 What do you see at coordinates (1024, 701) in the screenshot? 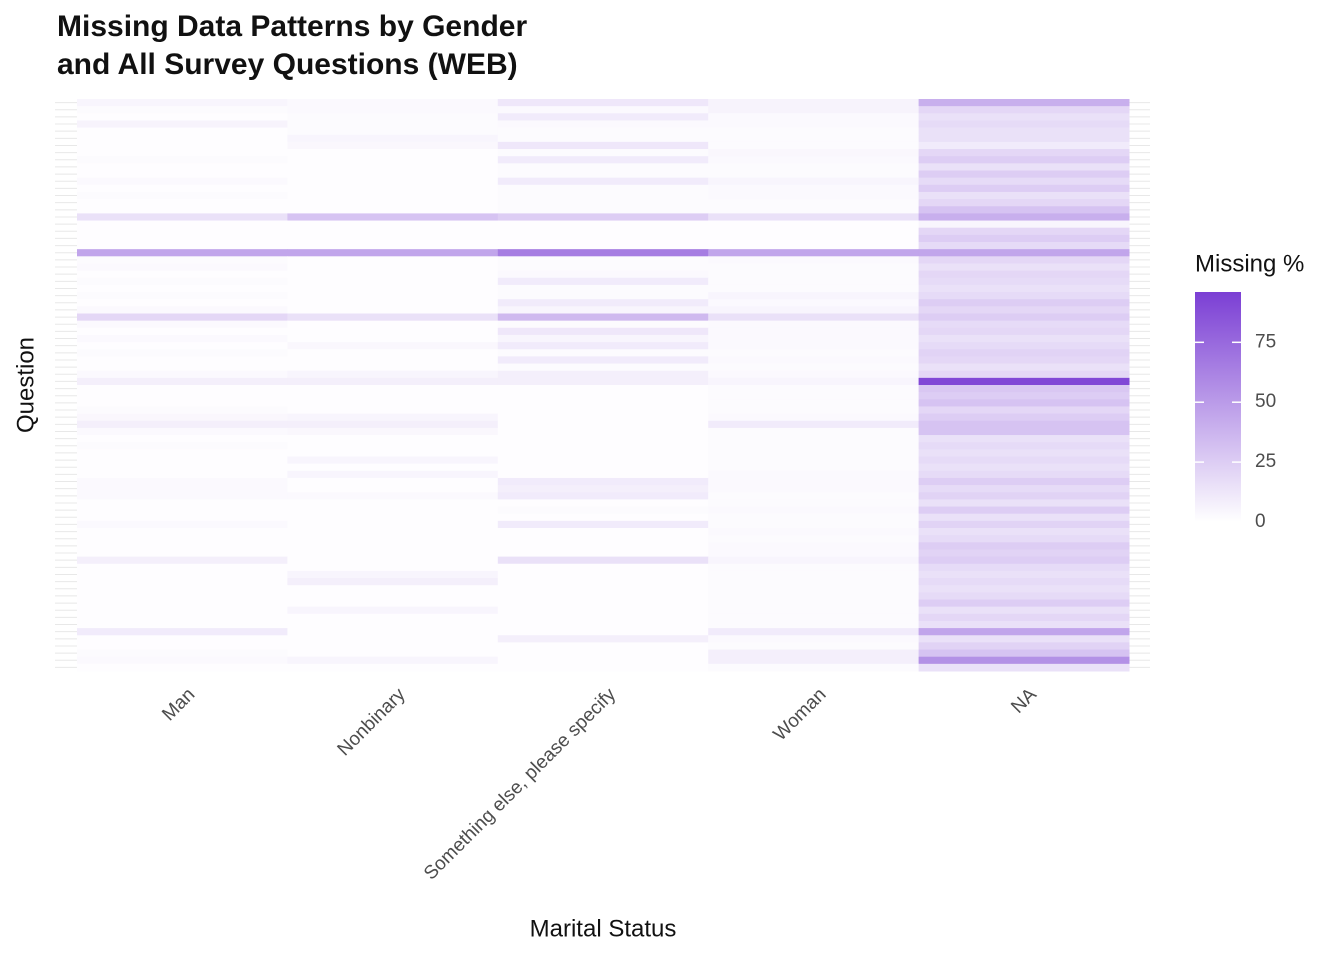
I see `x-tick-label: NA` at bounding box center [1024, 701].